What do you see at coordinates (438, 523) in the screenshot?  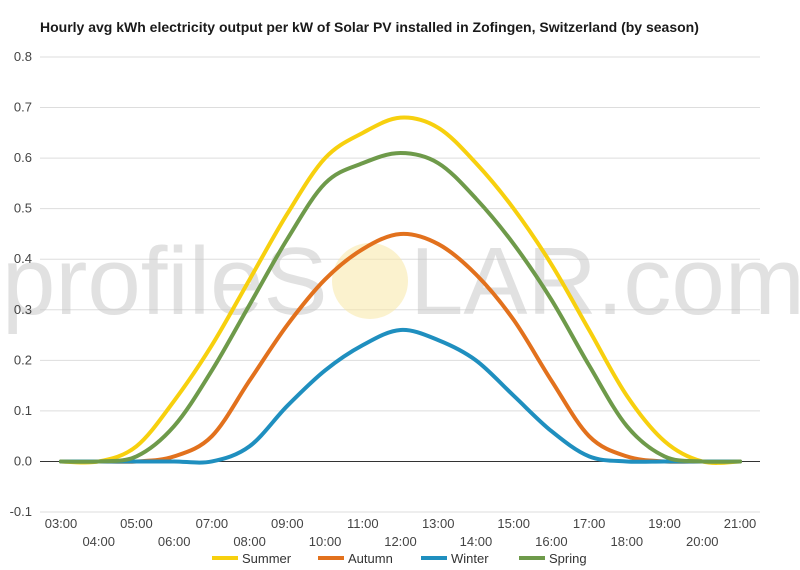 I see `x-tick-label: 13:00` at bounding box center [438, 523].